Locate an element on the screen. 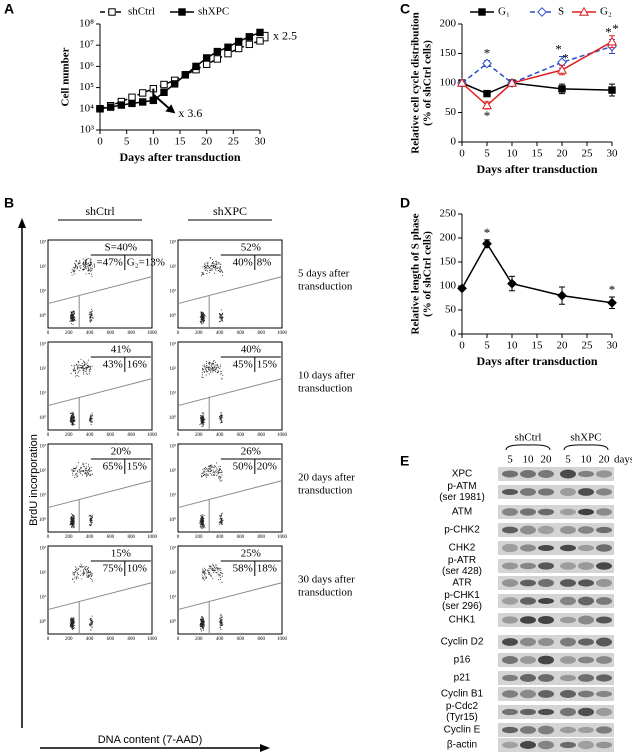 The image size is (632, 752). protein-label: Cyclin E is located at coordinates (462, 730).